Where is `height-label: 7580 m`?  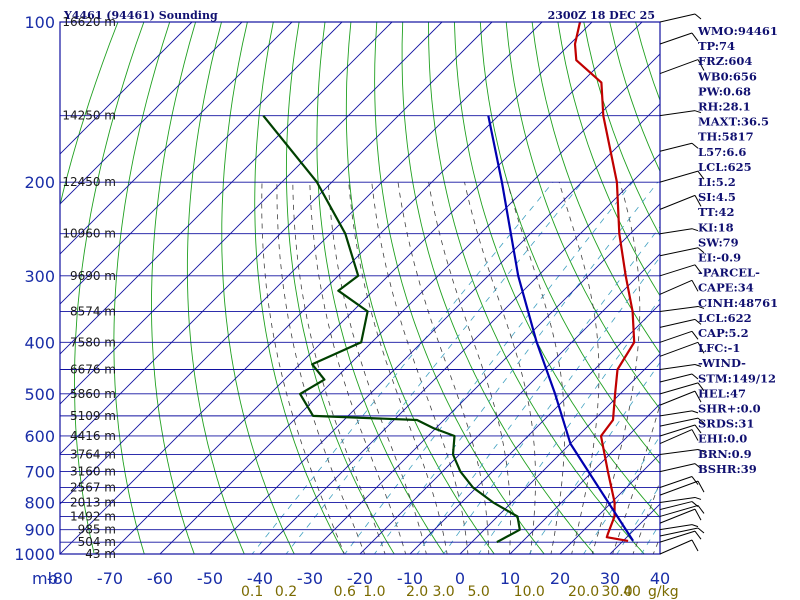
height-label: 7580 m is located at coordinates (93, 342).